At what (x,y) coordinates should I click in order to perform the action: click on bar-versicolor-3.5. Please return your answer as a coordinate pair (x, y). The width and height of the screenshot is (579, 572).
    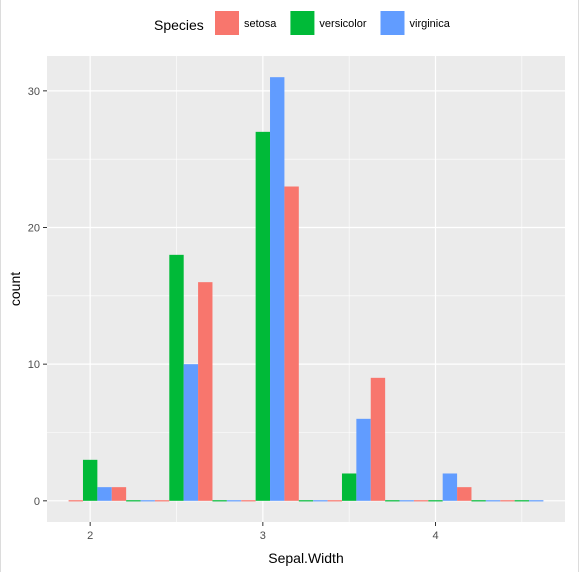
    Looking at the image, I should click on (349, 487).